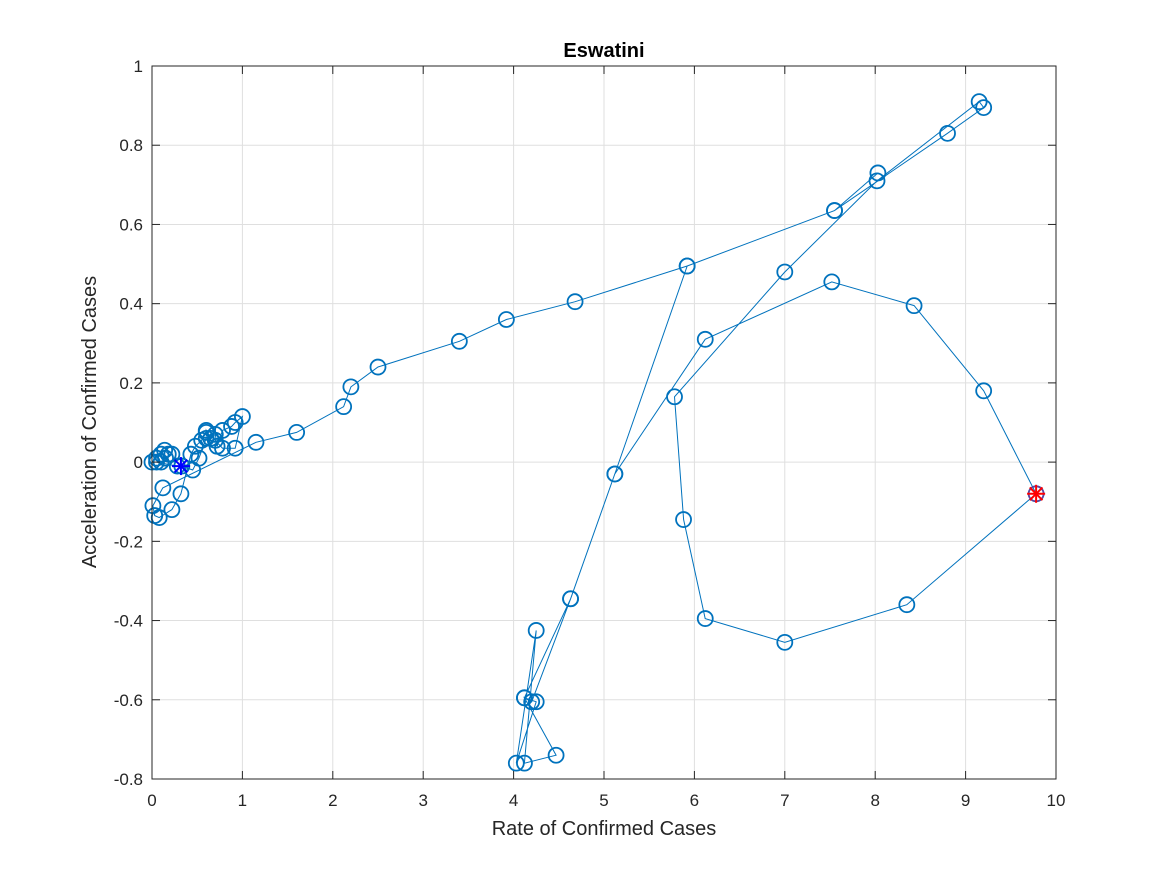 The height and width of the screenshot is (875, 1167). I want to click on start-marker, so click(180, 466).